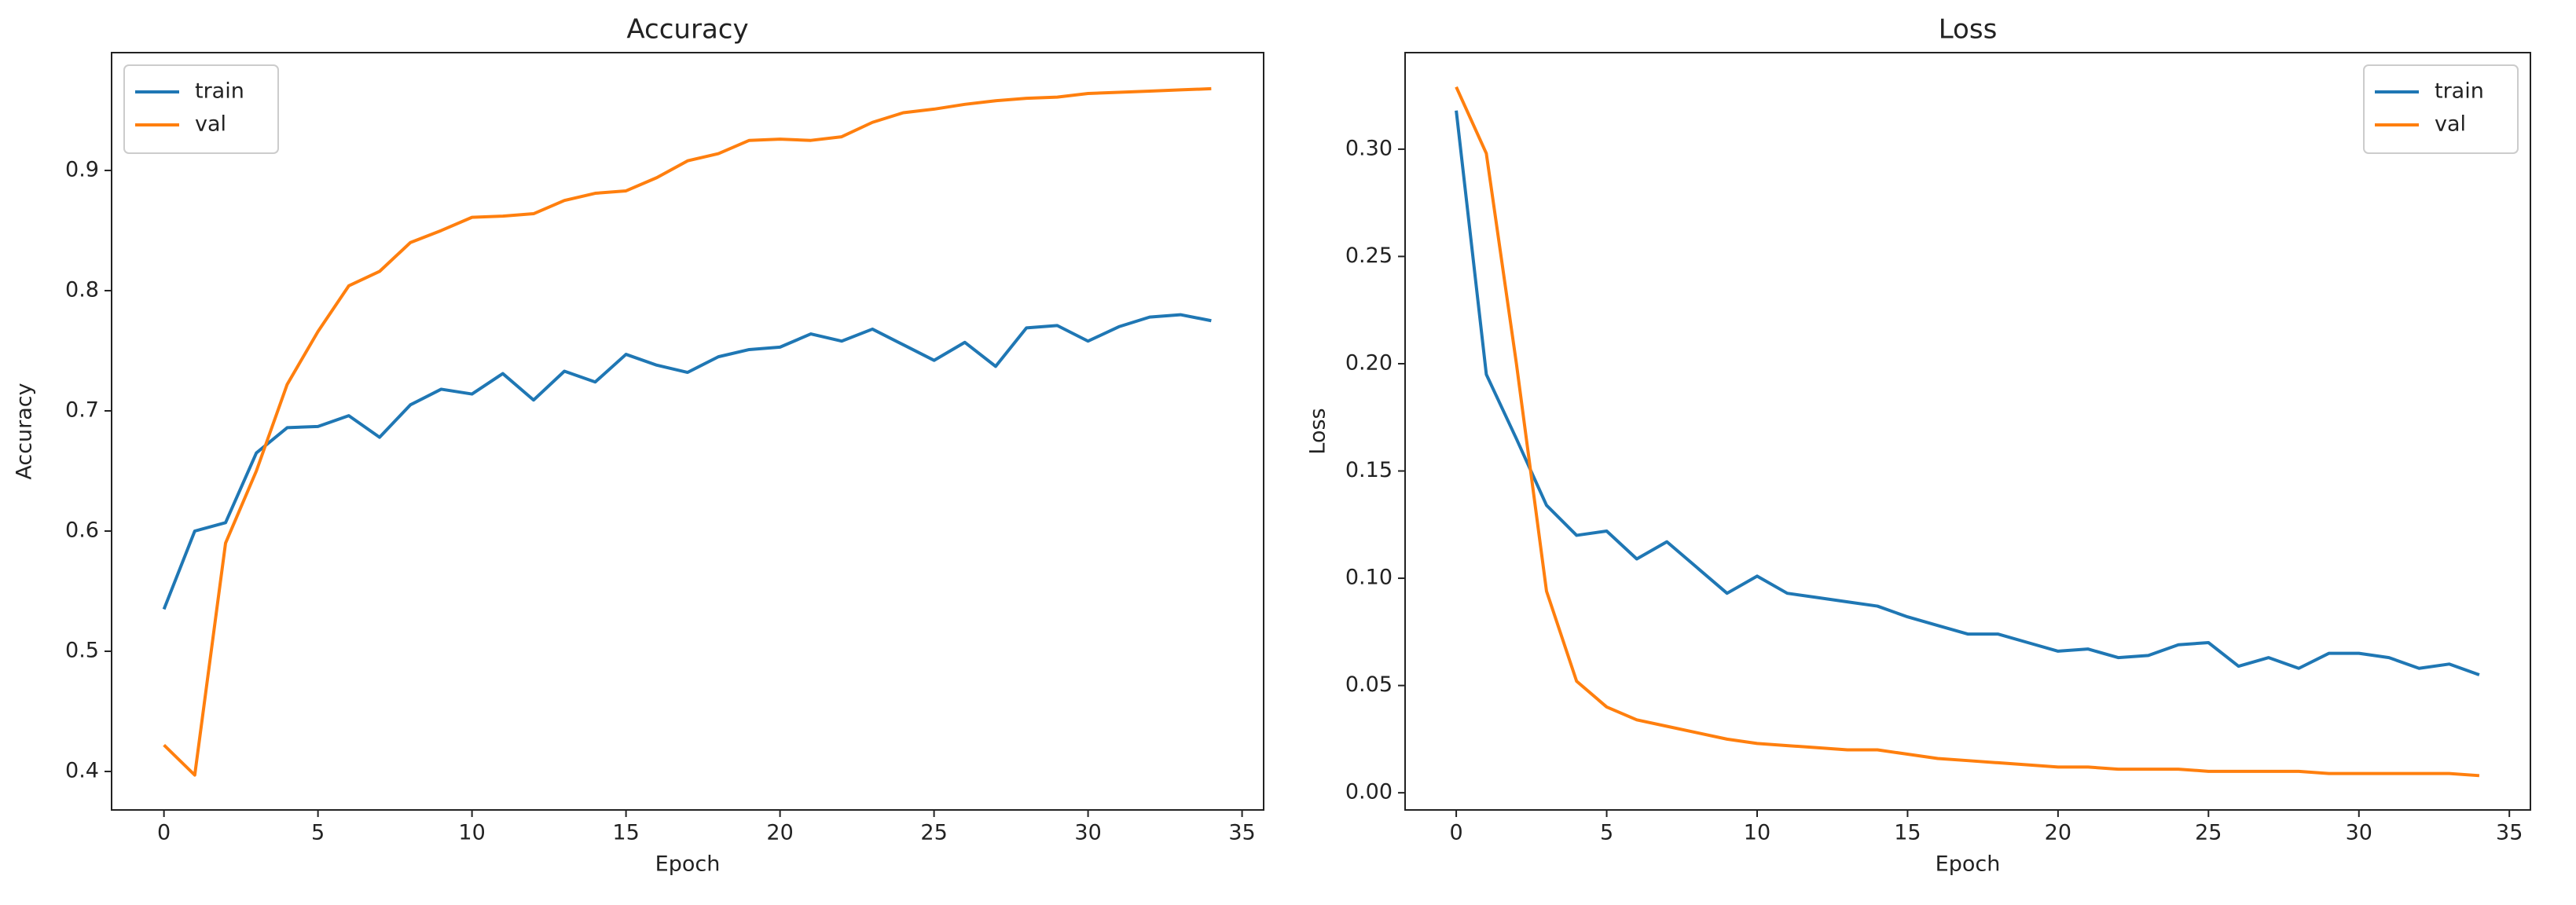 Image resolution: width=2576 pixels, height=905 pixels. I want to click on y-tick-label: 0.6, so click(82, 530).